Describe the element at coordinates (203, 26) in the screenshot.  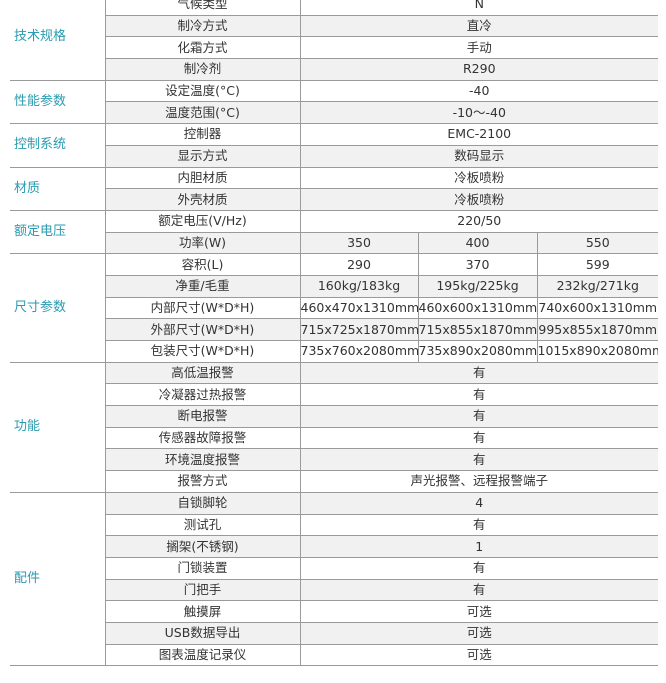
I see `param-label: 制冷方式` at that location.